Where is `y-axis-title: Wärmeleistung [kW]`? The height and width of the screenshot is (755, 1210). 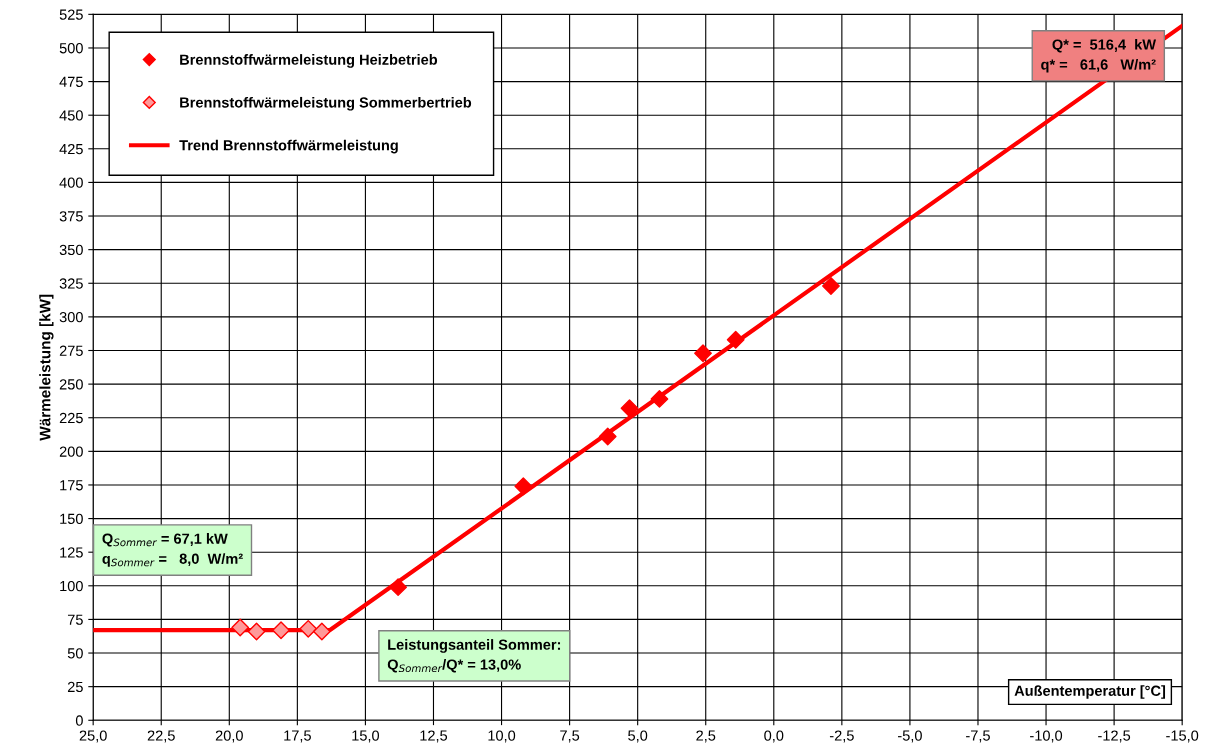 y-axis-title: Wärmeleistung [kW] is located at coordinates (46, 367).